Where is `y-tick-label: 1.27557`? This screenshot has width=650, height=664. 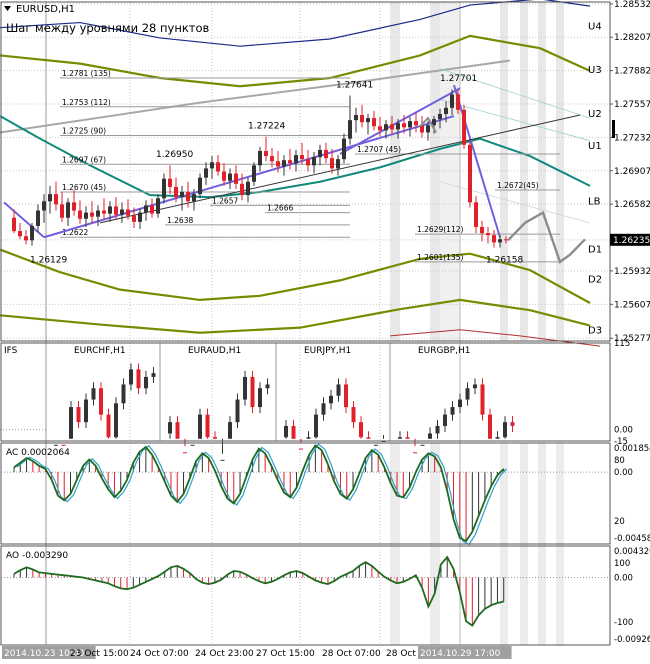 y-tick-label: 1.27557 is located at coordinates (632, 105).